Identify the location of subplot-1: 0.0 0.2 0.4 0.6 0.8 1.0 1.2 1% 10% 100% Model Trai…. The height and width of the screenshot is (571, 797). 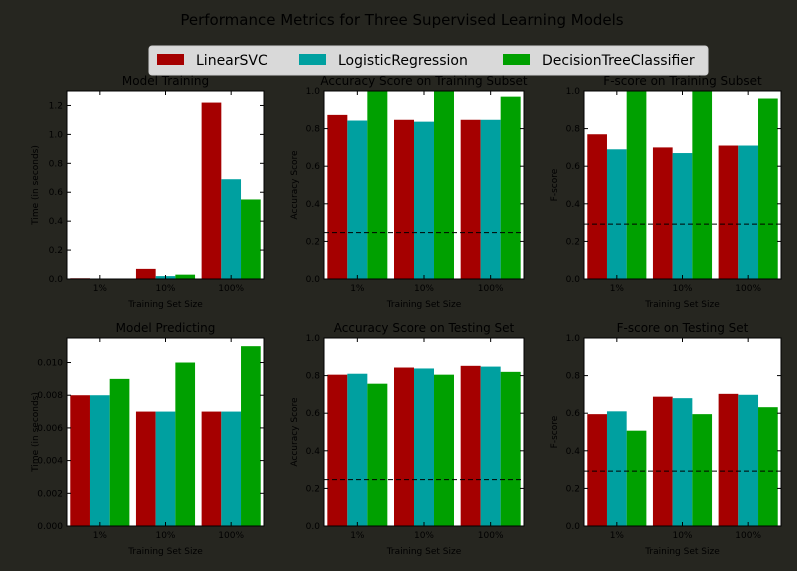
(148, 192).